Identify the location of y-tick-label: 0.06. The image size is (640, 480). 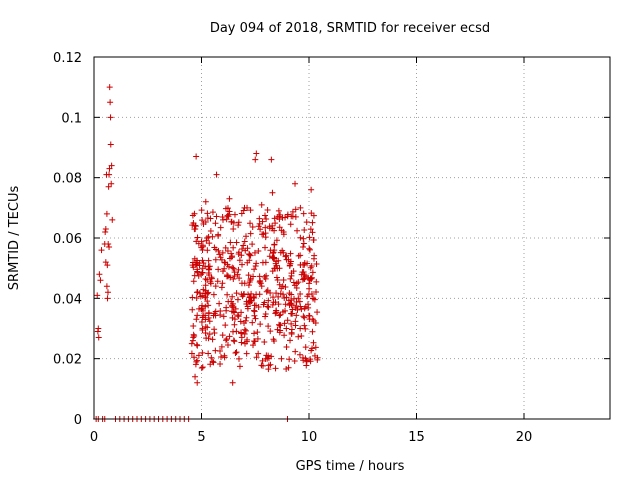
(67, 239).